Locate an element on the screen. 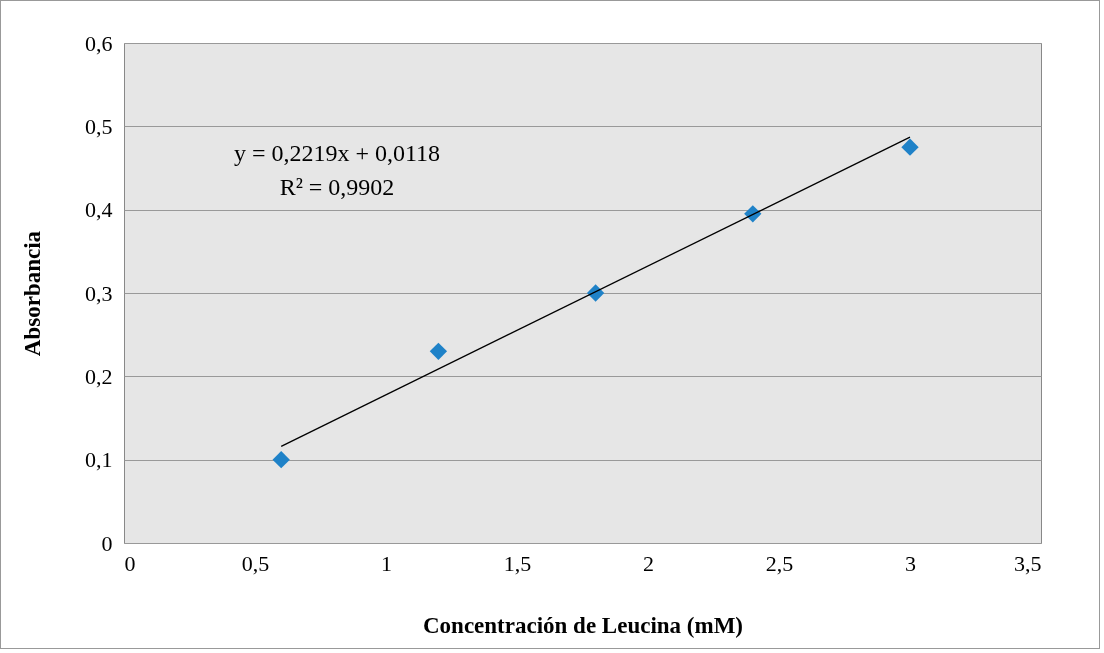 Image resolution: width=1104 pixels, height=653 pixels. x-tick-label: 1,5 is located at coordinates (517, 563).